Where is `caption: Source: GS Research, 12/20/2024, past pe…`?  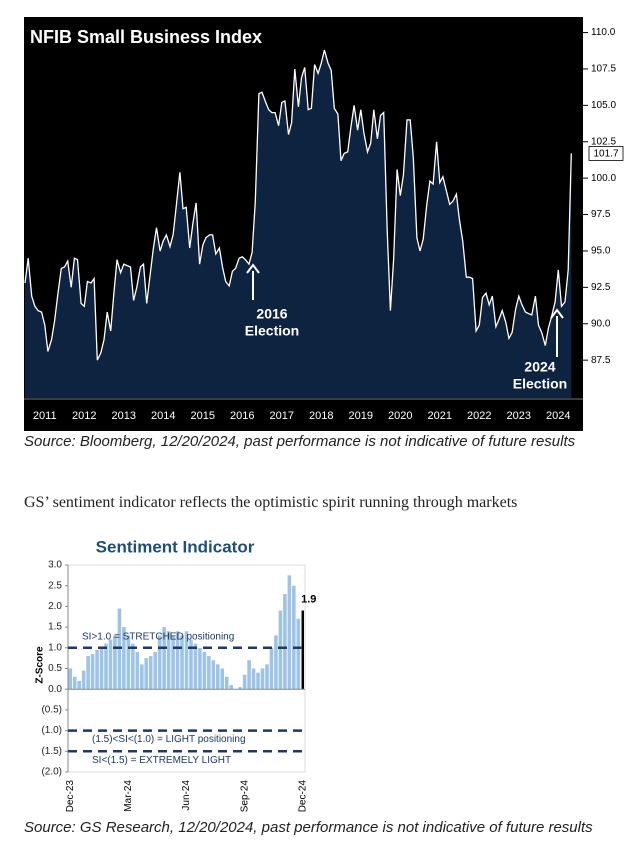
caption: Source: GS Research, 12/20/2024, past pe… is located at coordinates (308, 827).